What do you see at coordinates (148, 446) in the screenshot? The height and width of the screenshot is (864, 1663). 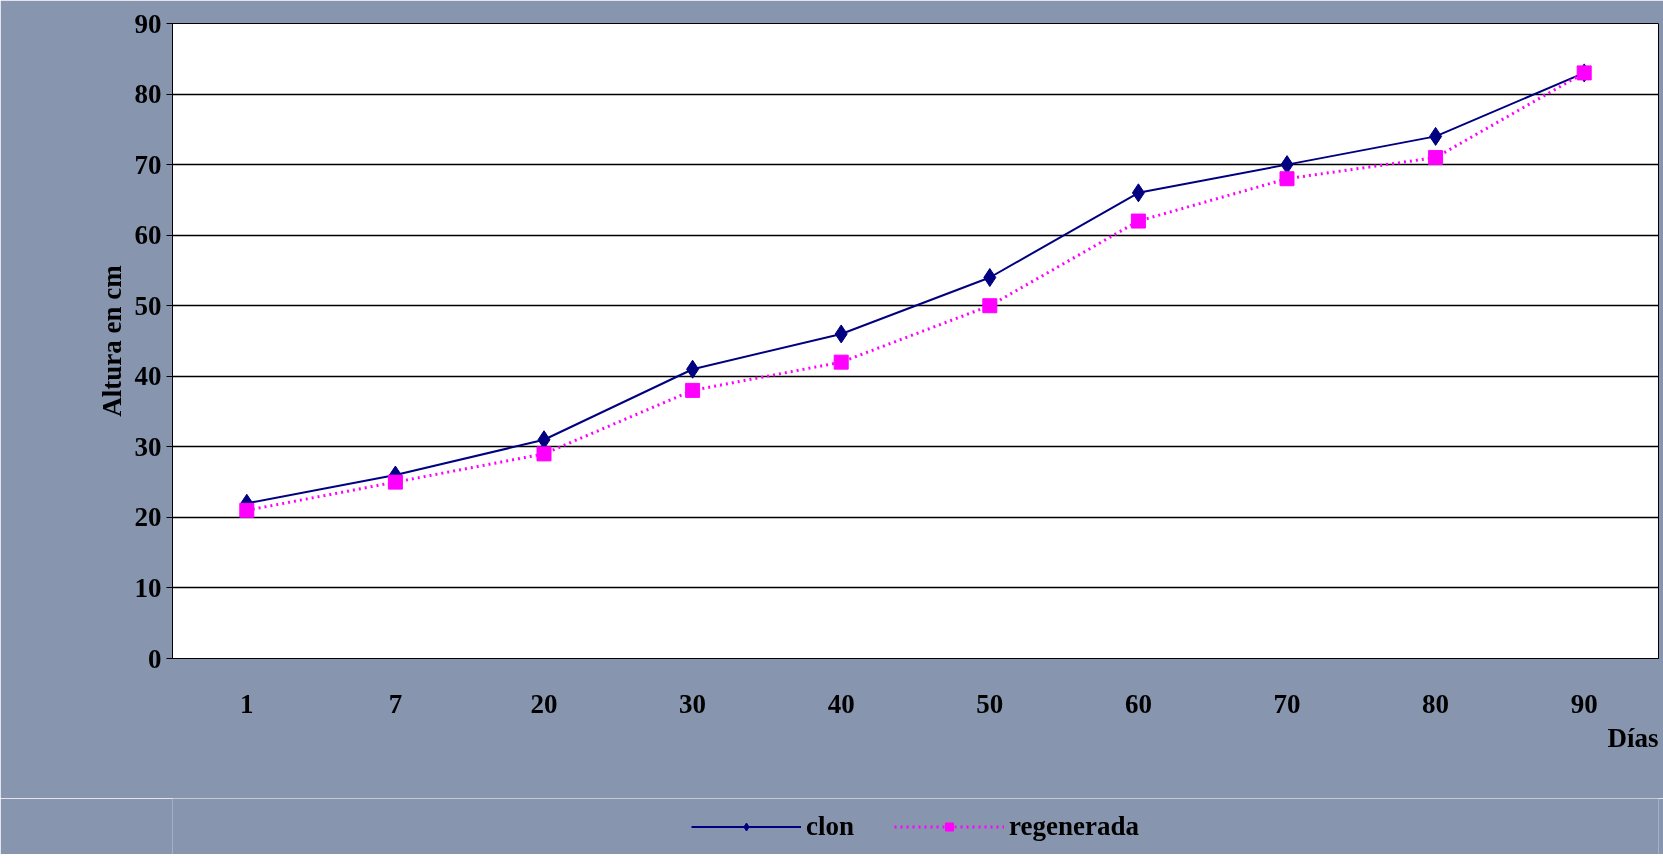 I see `y-tick-label: 30` at bounding box center [148, 446].